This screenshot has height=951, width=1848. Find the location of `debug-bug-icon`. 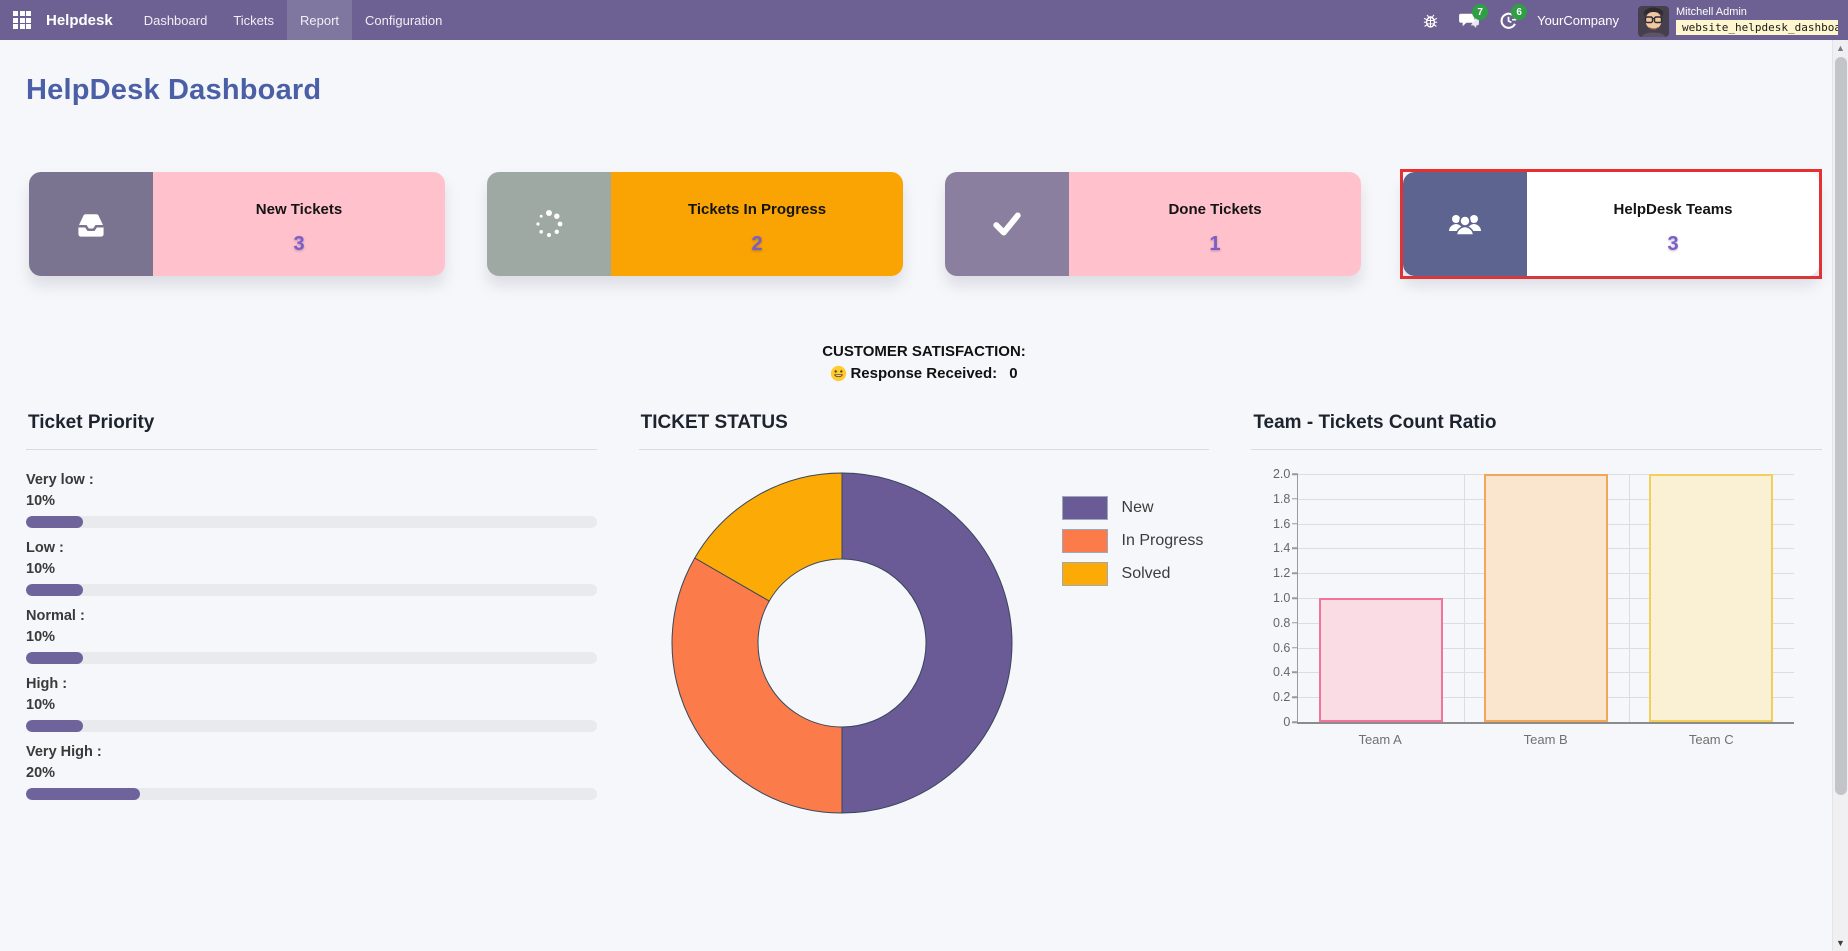

debug-bug-icon is located at coordinates (1430, 20).